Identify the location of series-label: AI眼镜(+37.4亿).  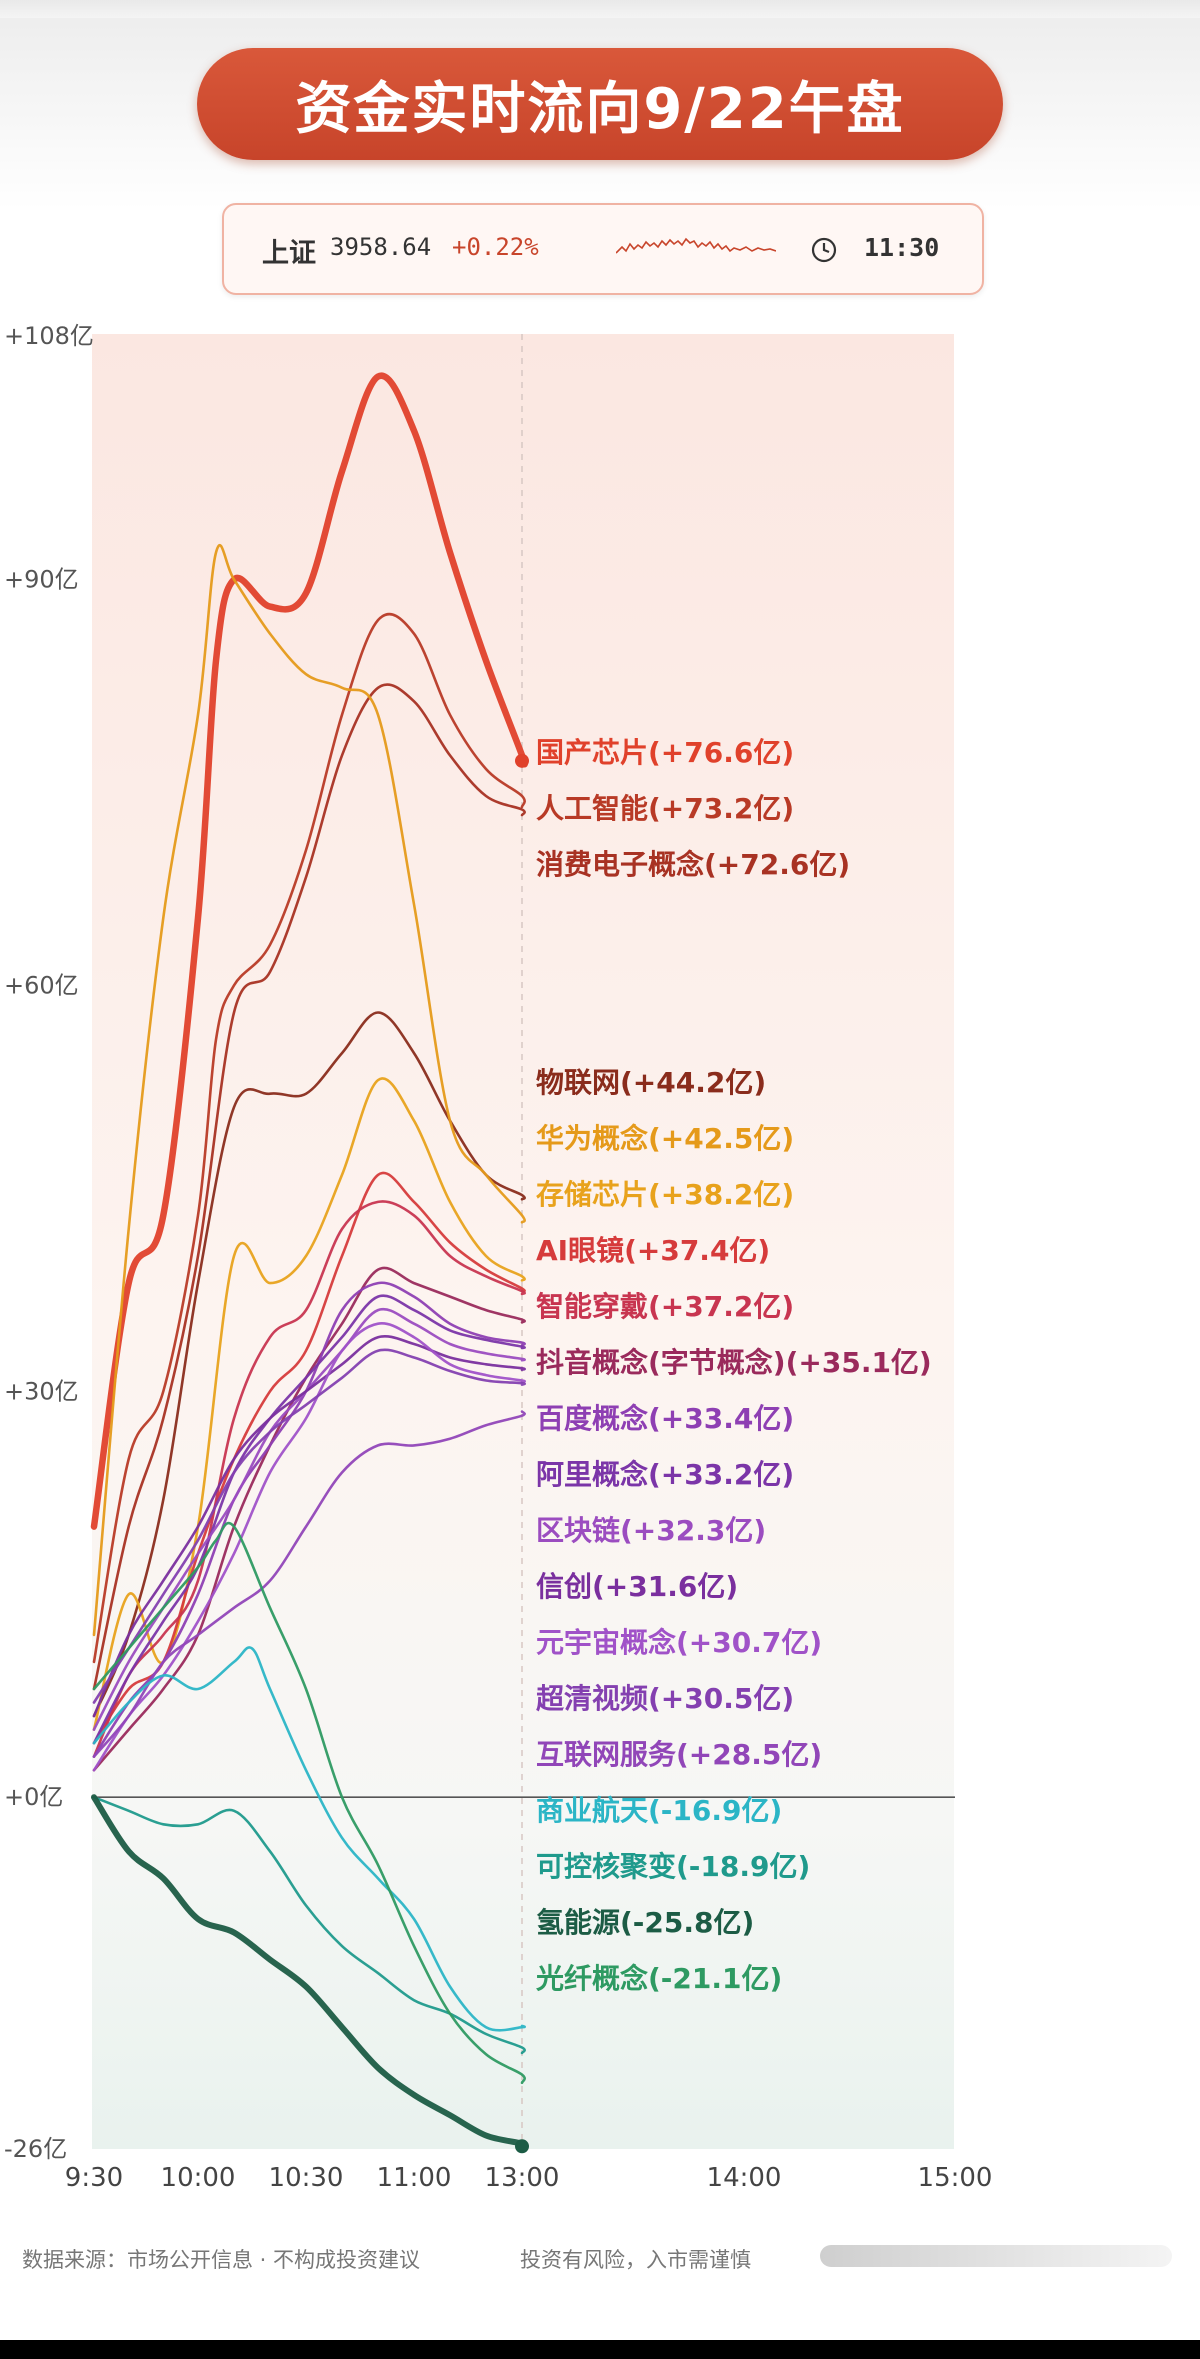
(653, 1250).